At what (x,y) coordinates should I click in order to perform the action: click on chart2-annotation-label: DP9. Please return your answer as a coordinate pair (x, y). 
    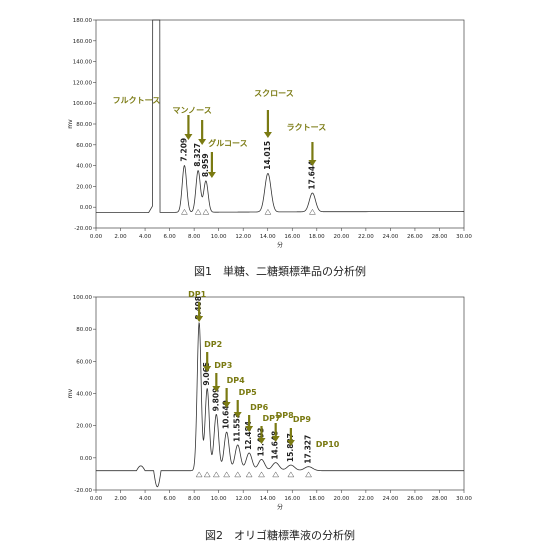
    Looking at the image, I should click on (302, 419).